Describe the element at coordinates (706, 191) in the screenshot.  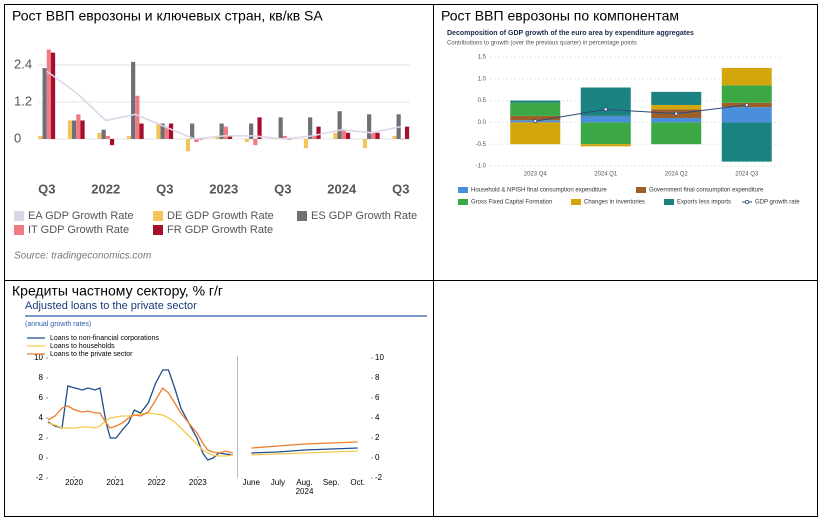
I see `legend-label: Government final consumption expenditure` at that location.